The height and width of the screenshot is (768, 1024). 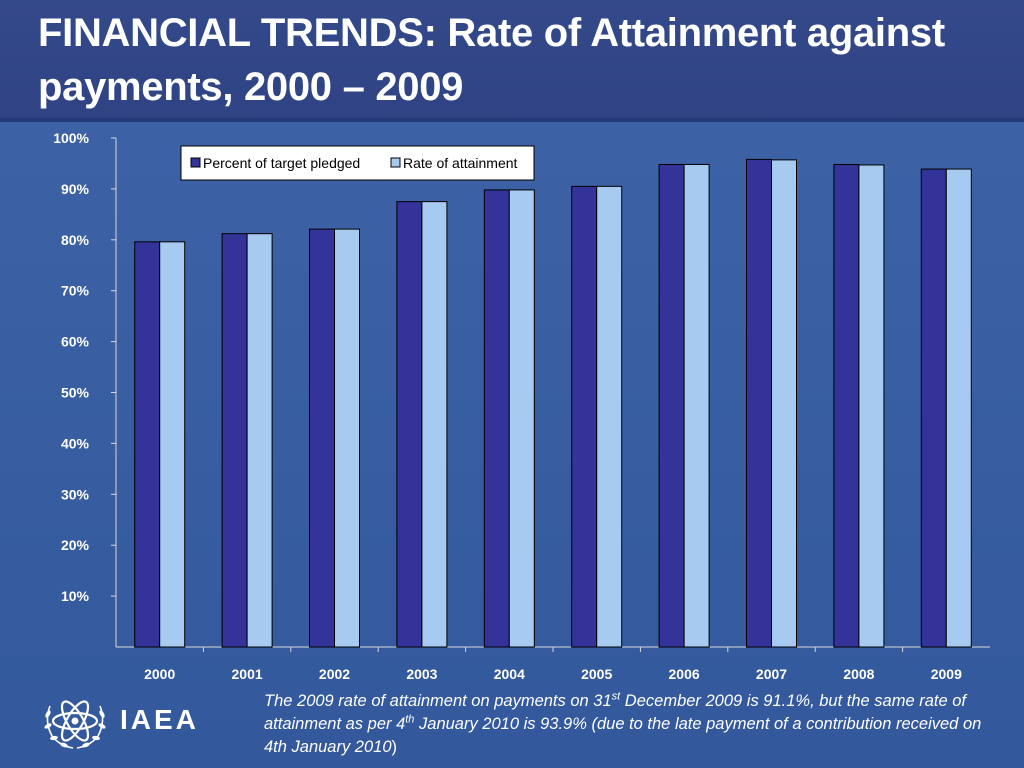 I want to click on x-tick-label: 2003, so click(x=421, y=674).